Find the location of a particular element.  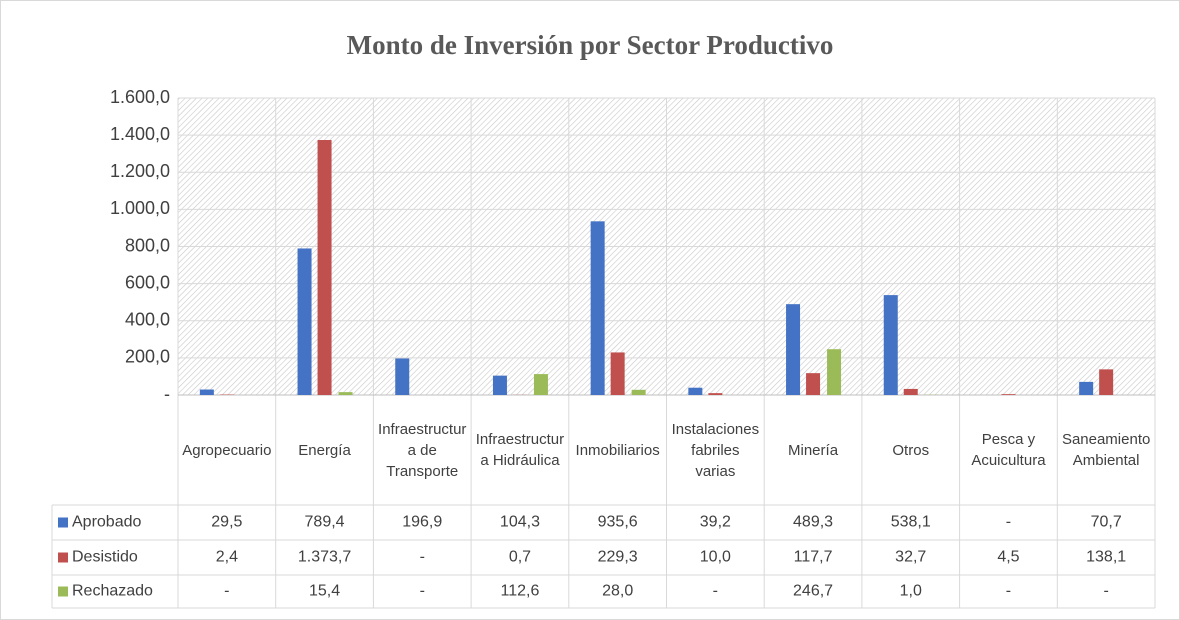

x-tick-label: Pesca y Acuicultura is located at coordinates (1008, 450).